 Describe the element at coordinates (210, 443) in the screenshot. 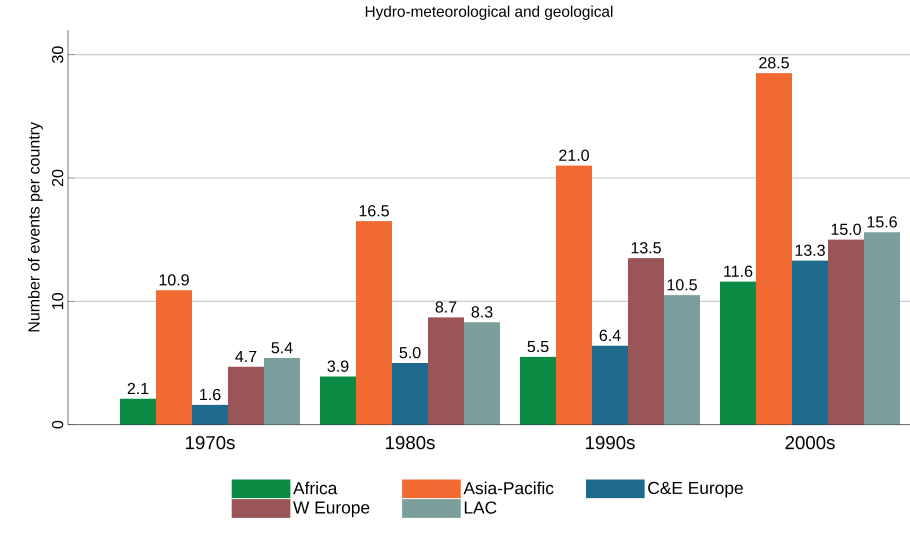

I see `x-tick-label: 1970s` at that location.